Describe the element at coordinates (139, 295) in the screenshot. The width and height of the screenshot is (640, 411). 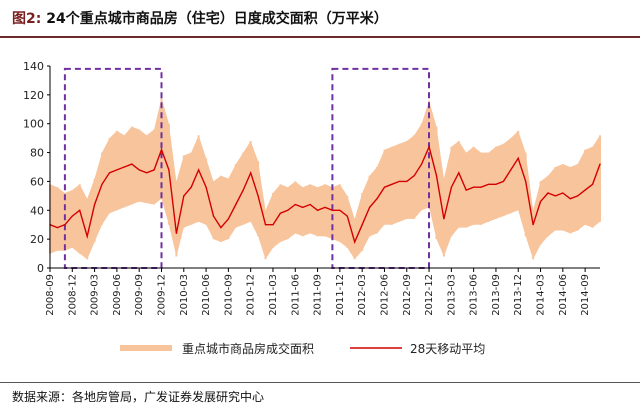
I see `x-tick-label: 2009-09` at that location.